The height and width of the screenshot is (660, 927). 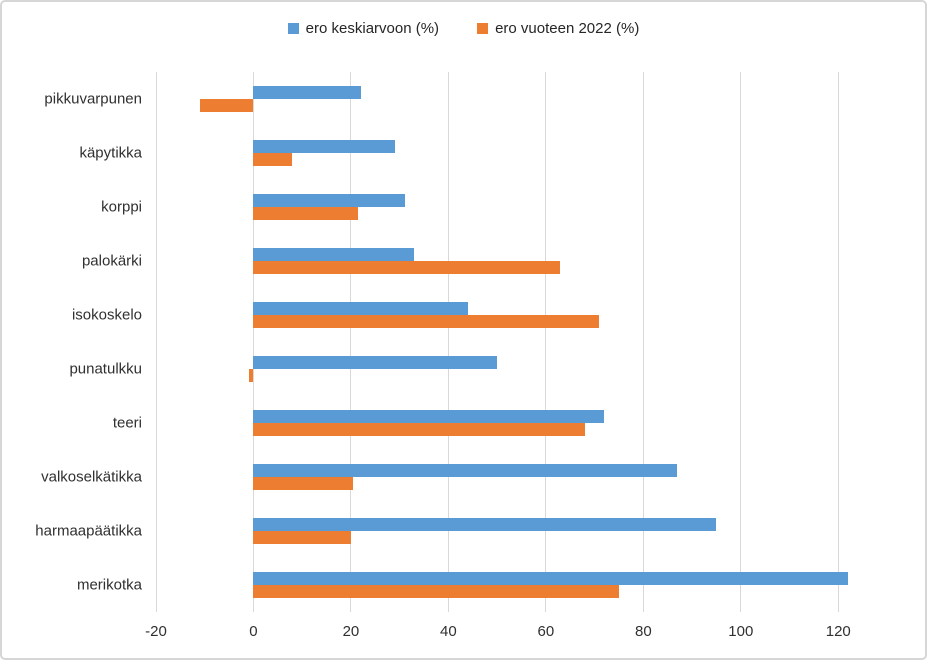 I want to click on legend-label: ero vuoteen 2022 (%), so click(x=567, y=28).